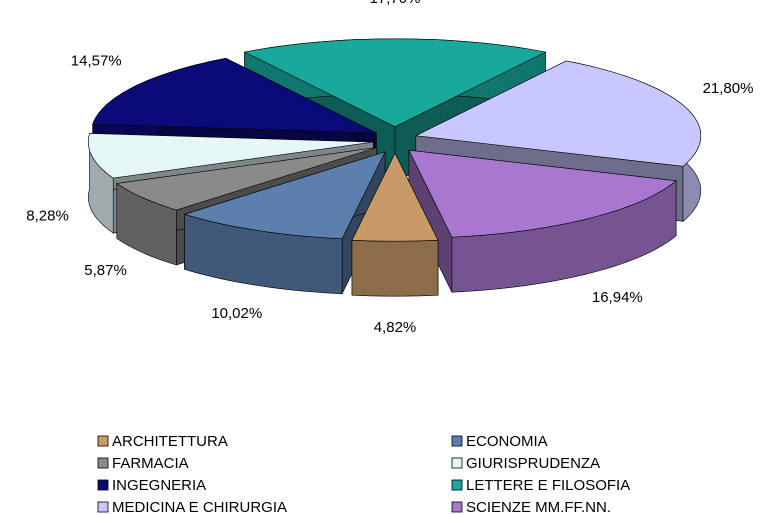 The width and height of the screenshot is (778, 514). Describe the element at coordinates (170, 441) in the screenshot. I see `legend-label: ARCHITETTURA` at that location.